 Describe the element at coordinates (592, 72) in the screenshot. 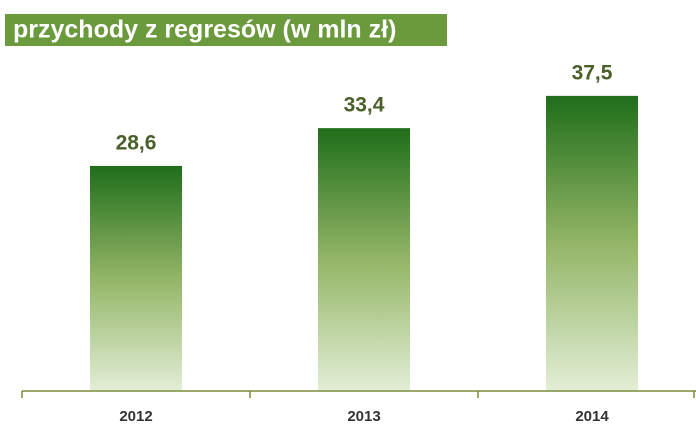

I see `data-label: 37,5` at that location.